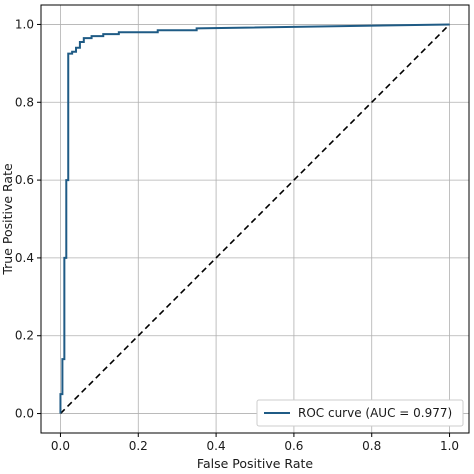 The image size is (474, 474). I want to click on x-tick-label-5: 1.0, so click(449, 446).